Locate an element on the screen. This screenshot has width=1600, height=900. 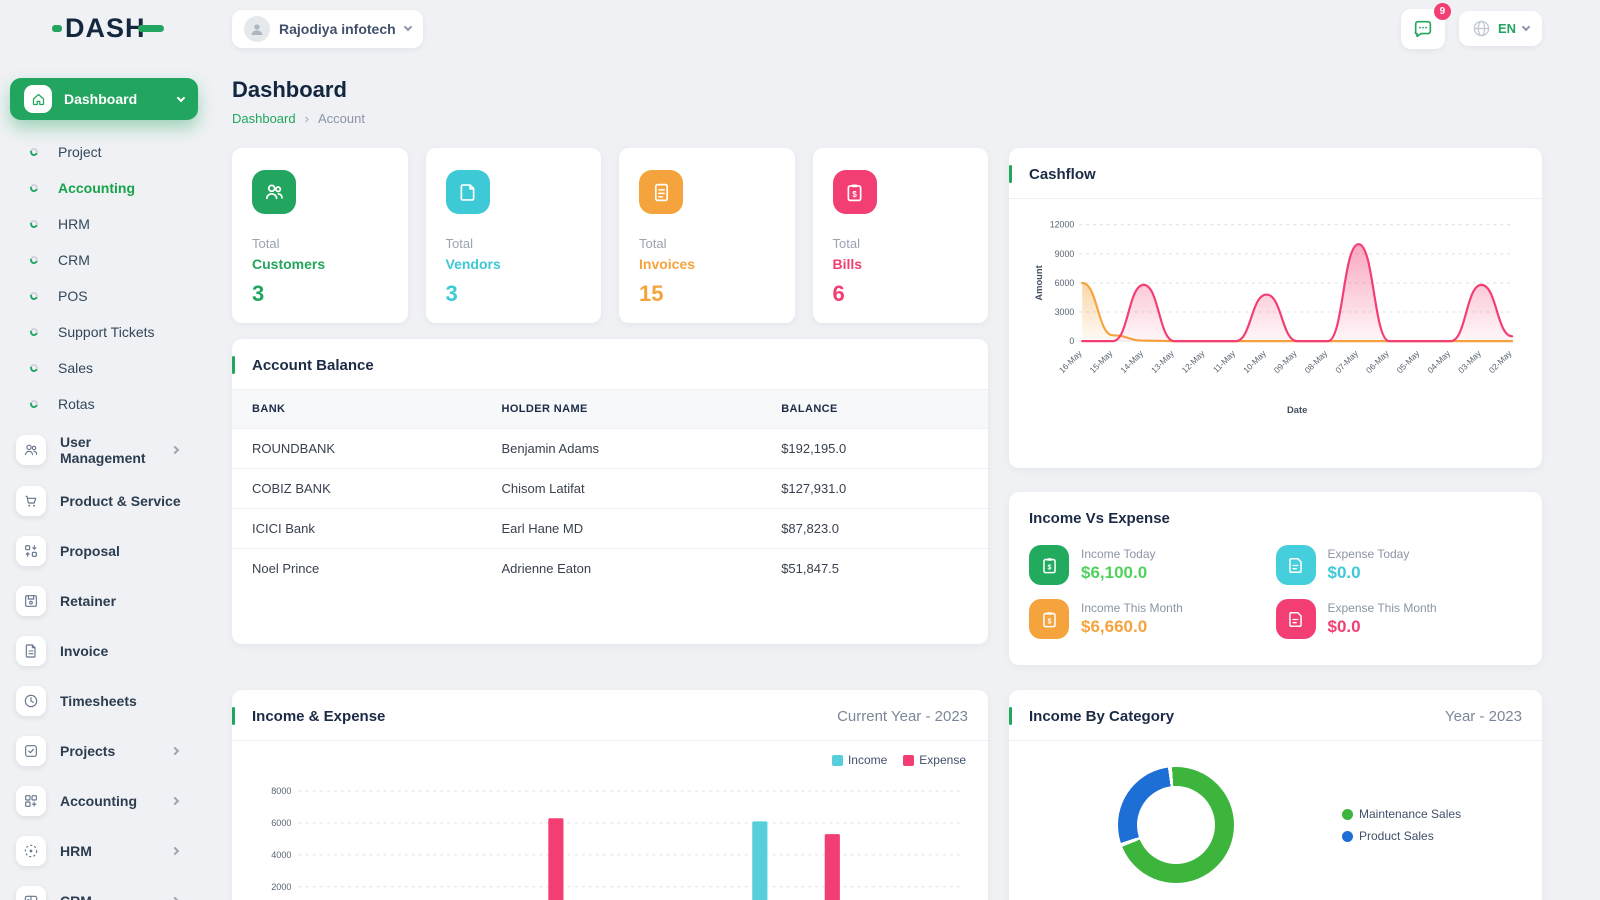
sidebar-item-retainer: Retainer is located at coordinates (106, 601).